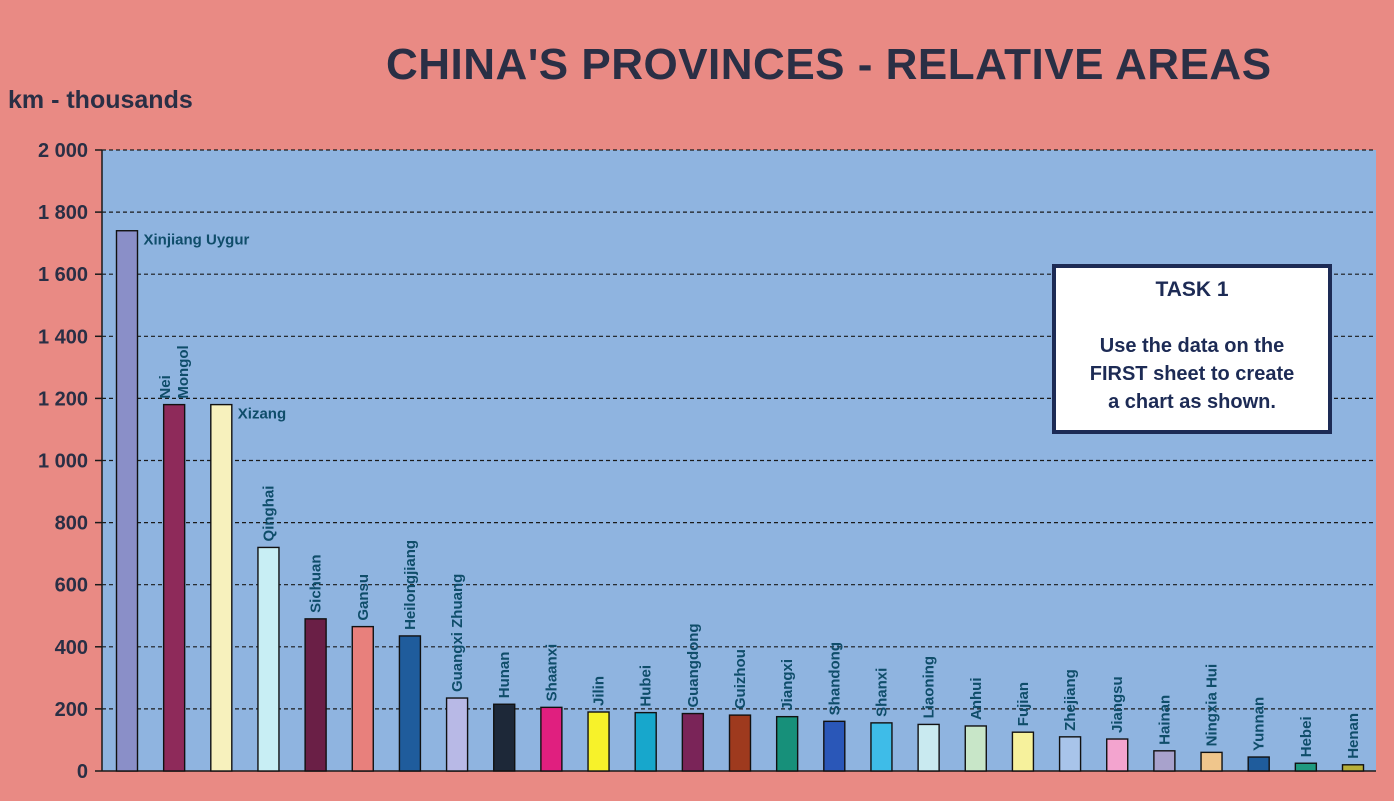 The width and height of the screenshot is (1394, 801). Describe the element at coordinates (551, 673) in the screenshot. I see `bar-label: Shaanxi` at that location.